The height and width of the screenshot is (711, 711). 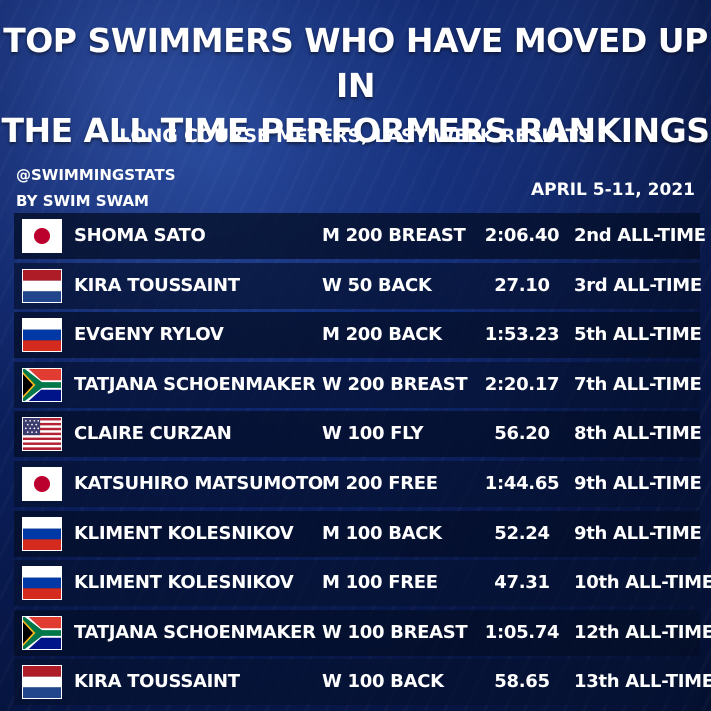 I want to click on event-name: W 100 BACK, so click(x=383, y=682).